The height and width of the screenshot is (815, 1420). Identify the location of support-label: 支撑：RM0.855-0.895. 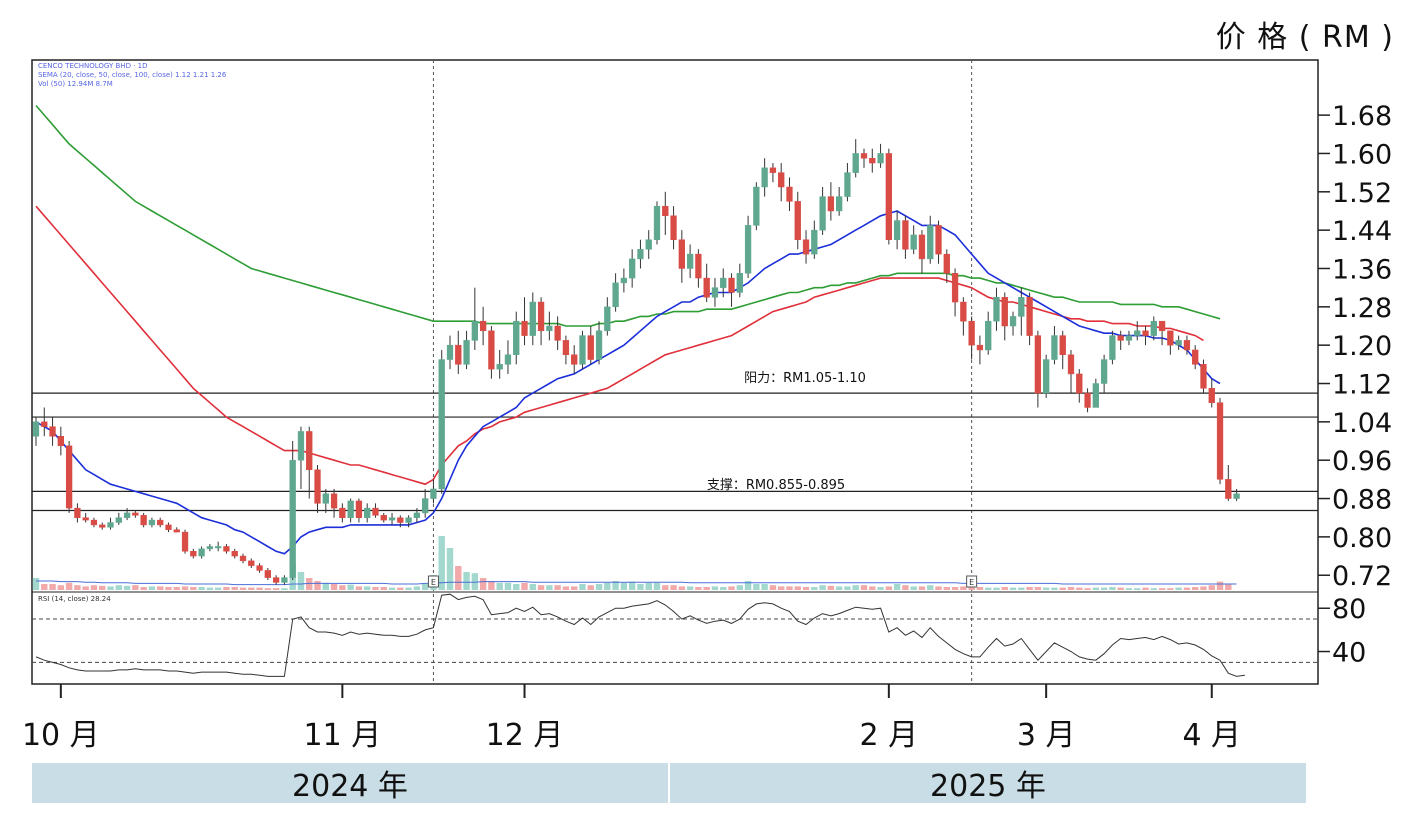
(776, 485).